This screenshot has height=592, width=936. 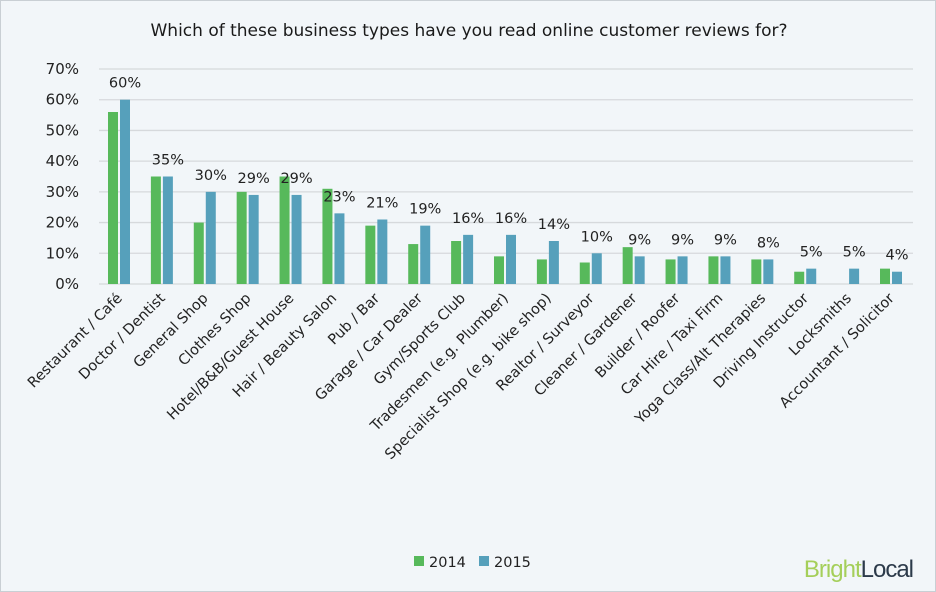 I want to click on data-label: 10%, so click(x=597, y=237).